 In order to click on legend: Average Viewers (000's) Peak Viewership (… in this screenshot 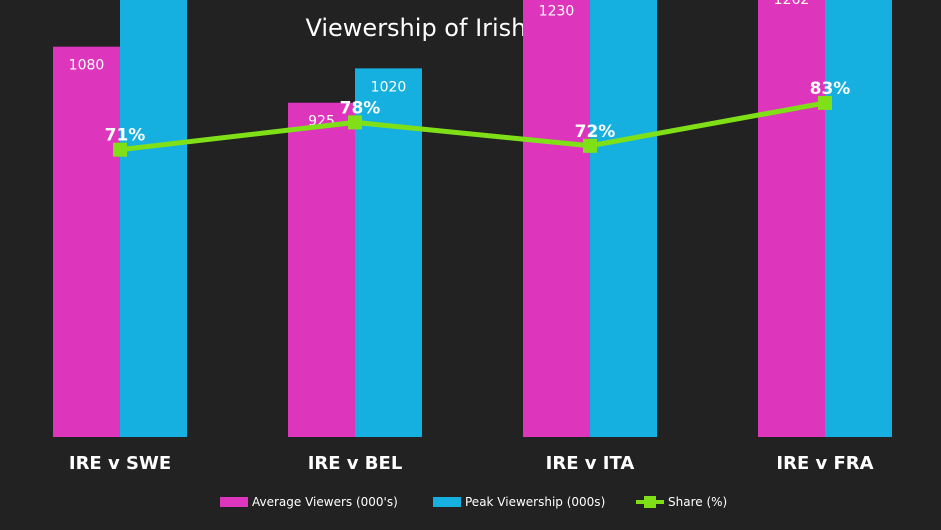, I will do `click(473, 502)`.